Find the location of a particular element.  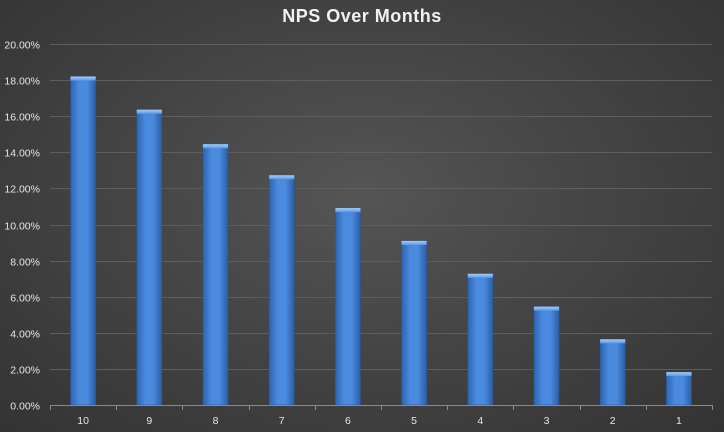

x-tick-label: 6 is located at coordinates (348, 421).